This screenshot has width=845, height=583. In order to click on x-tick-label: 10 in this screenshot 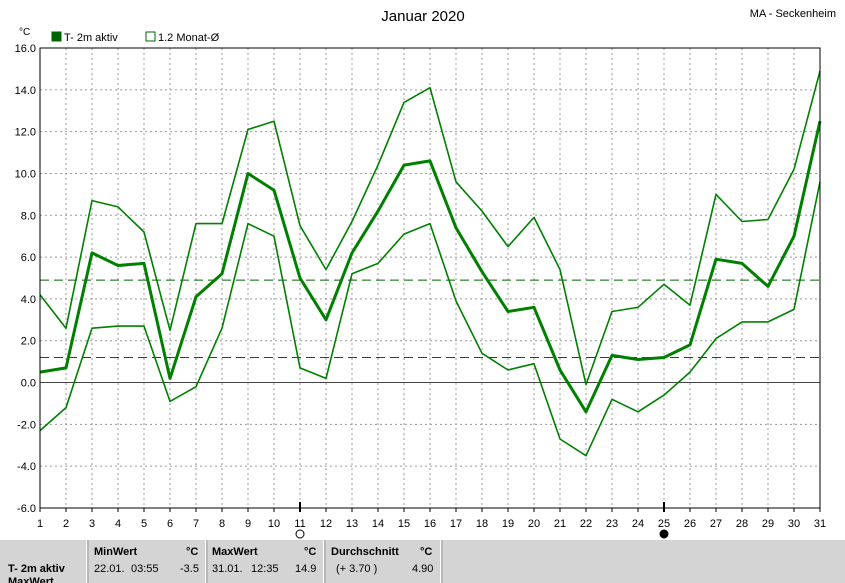, I will do `click(274, 524)`.